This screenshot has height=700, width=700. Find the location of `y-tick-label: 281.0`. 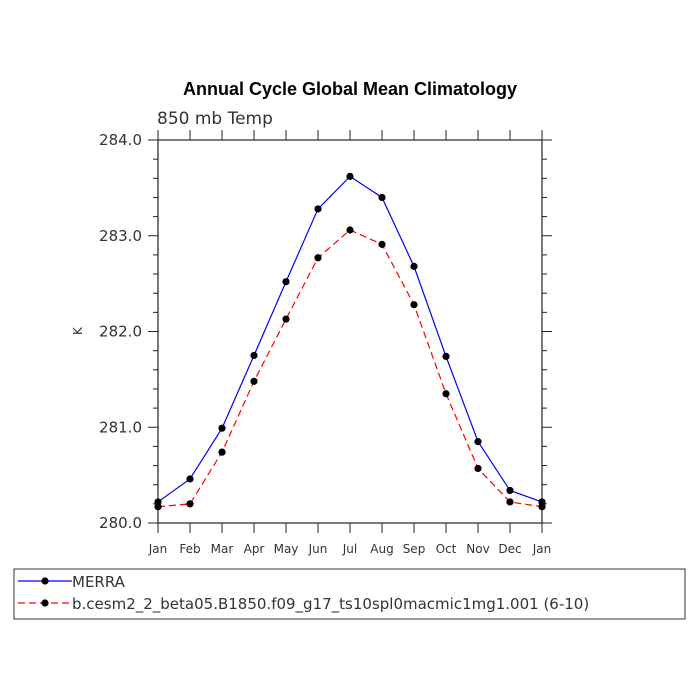

y-tick-label: 281.0 is located at coordinates (120, 427).